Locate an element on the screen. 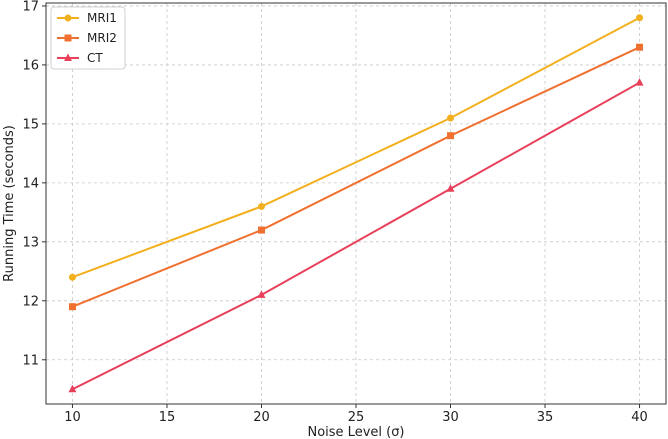  x-tick-label: 30 is located at coordinates (450, 417).